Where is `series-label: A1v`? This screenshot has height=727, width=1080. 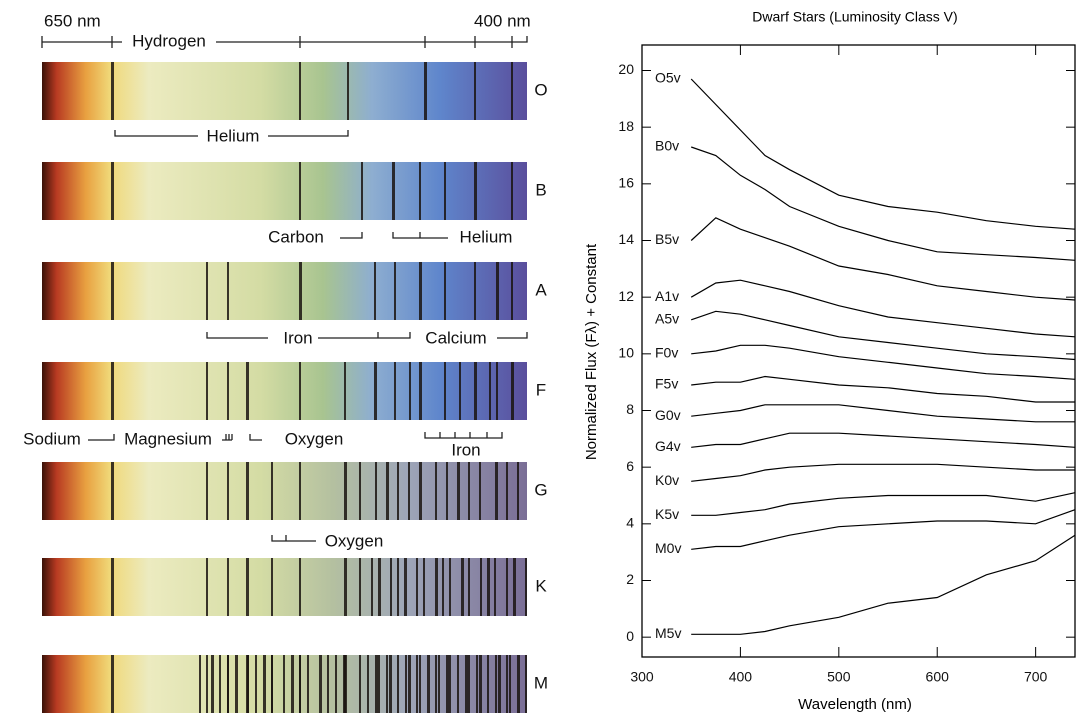 series-label: A1v is located at coordinates (667, 296).